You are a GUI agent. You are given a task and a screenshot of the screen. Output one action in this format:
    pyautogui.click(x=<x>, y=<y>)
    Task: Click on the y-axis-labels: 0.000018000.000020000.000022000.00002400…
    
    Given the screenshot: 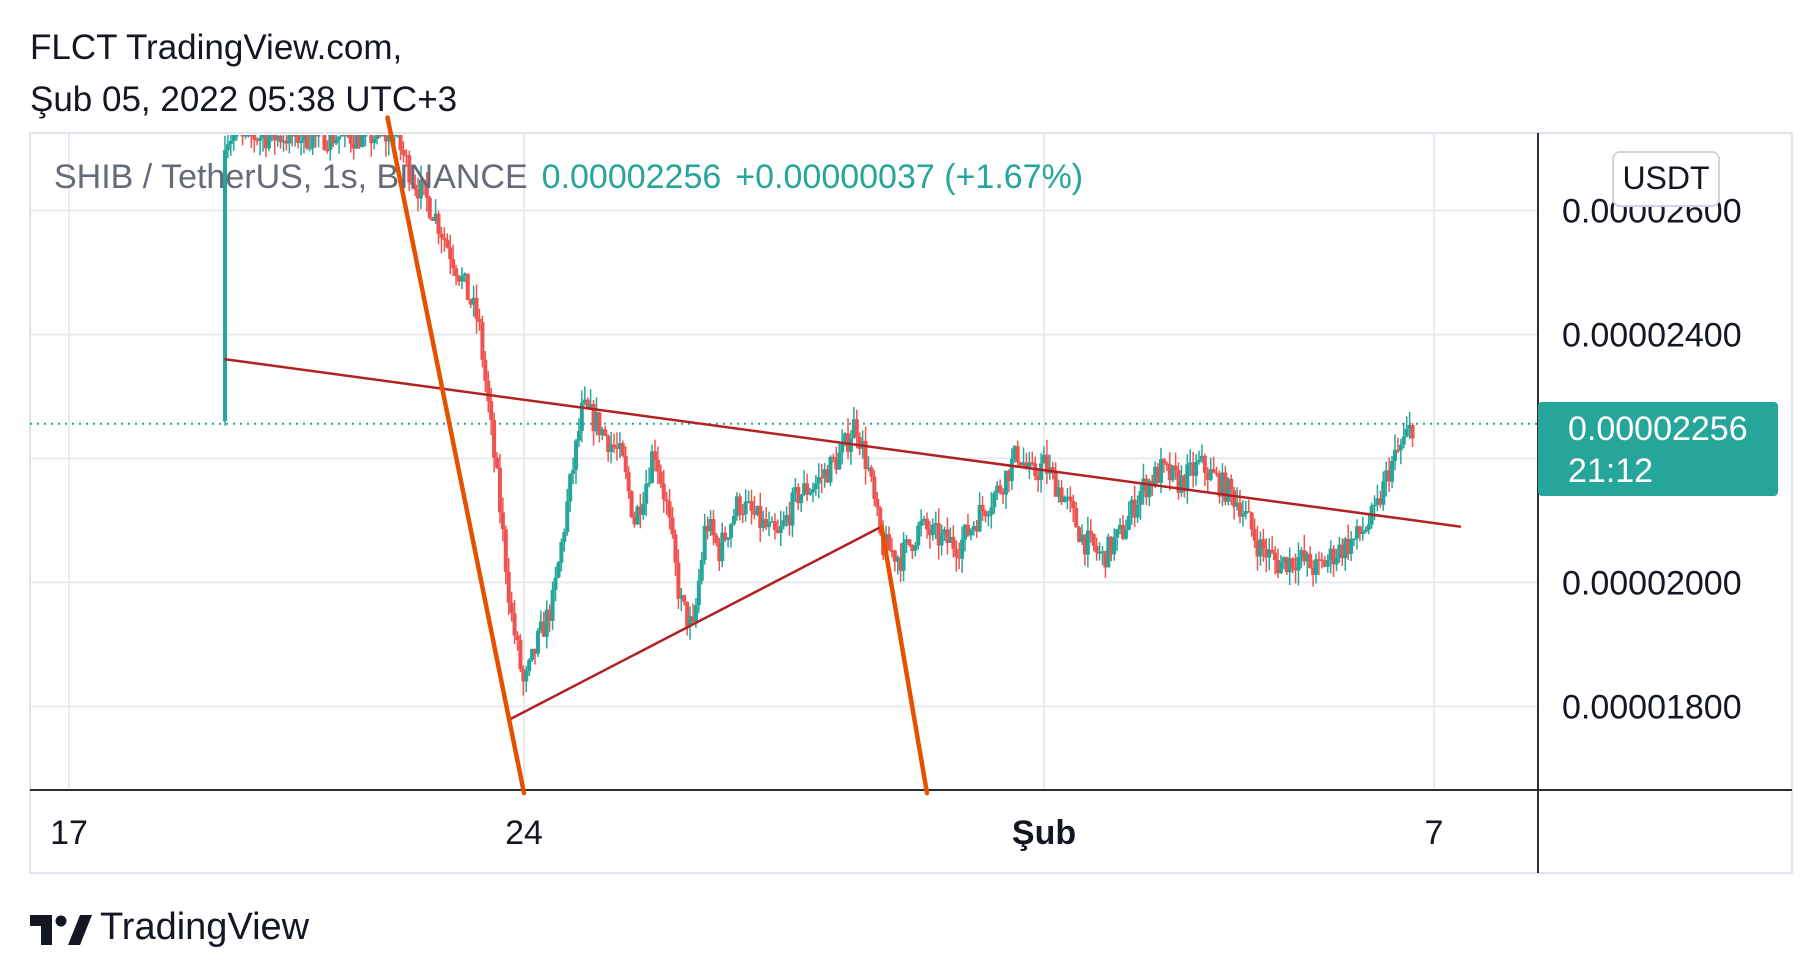 What is the action you would take?
    pyautogui.click(x=1652, y=459)
    